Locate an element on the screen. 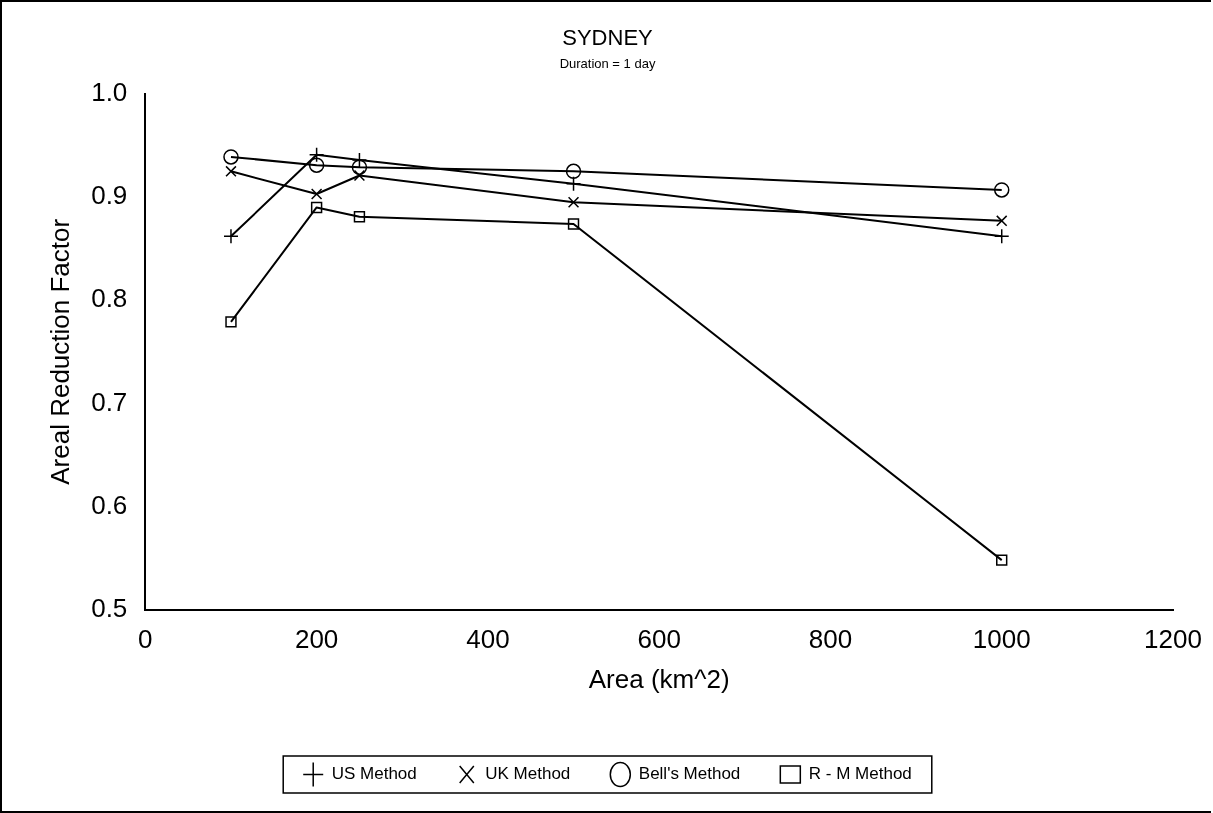 Image resolution: width=1213 pixels, height=813 pixels. x-axis-title: Area (km^2) is located at coordinates (659, 678).